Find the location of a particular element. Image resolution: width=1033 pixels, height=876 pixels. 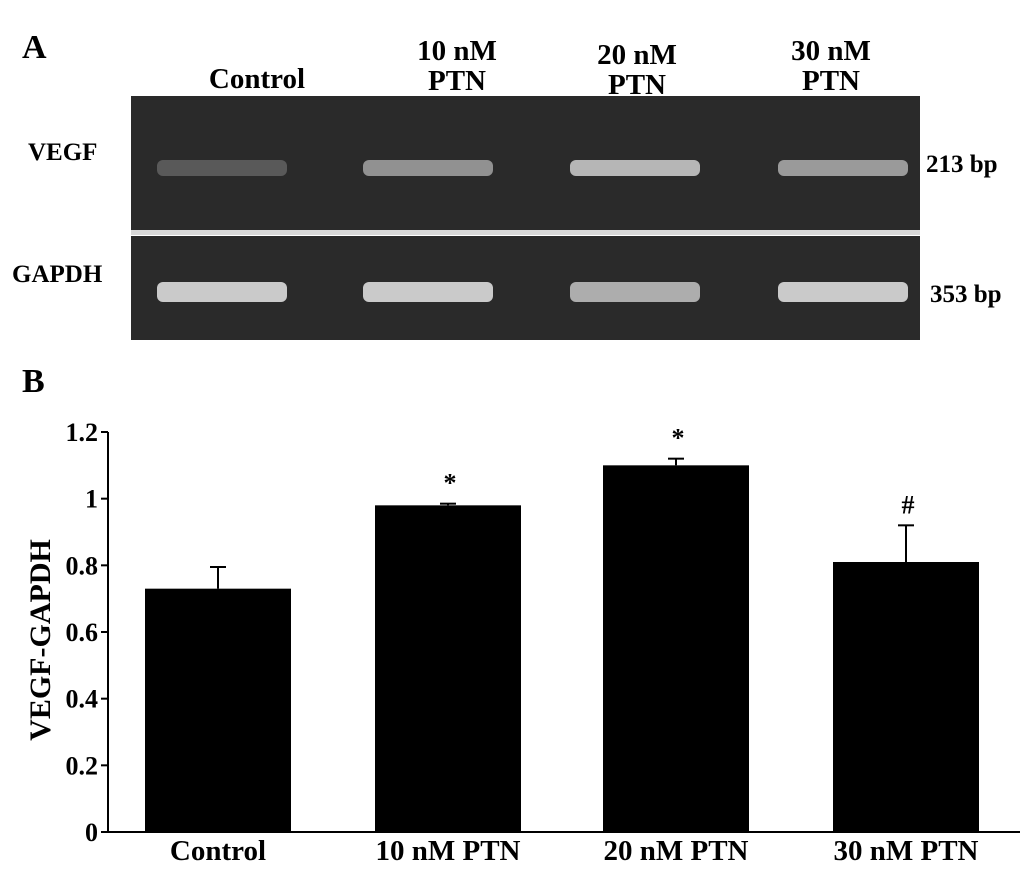

y-tick-label: 0.8 is located at coordinates (82, 565).